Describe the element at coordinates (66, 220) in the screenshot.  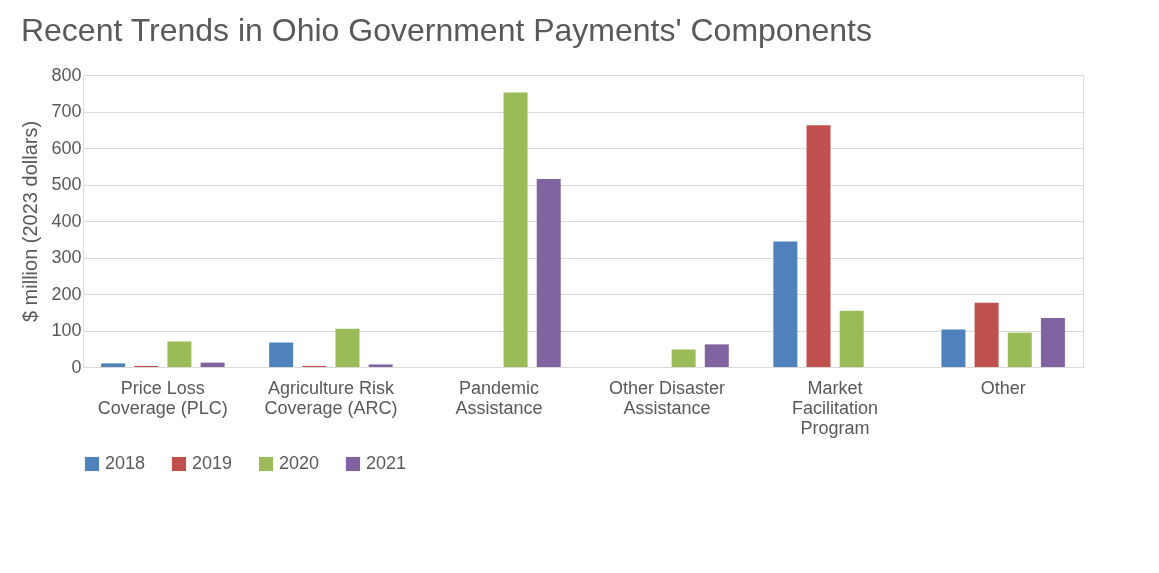
I see `y-tick-label: 400` at that location.